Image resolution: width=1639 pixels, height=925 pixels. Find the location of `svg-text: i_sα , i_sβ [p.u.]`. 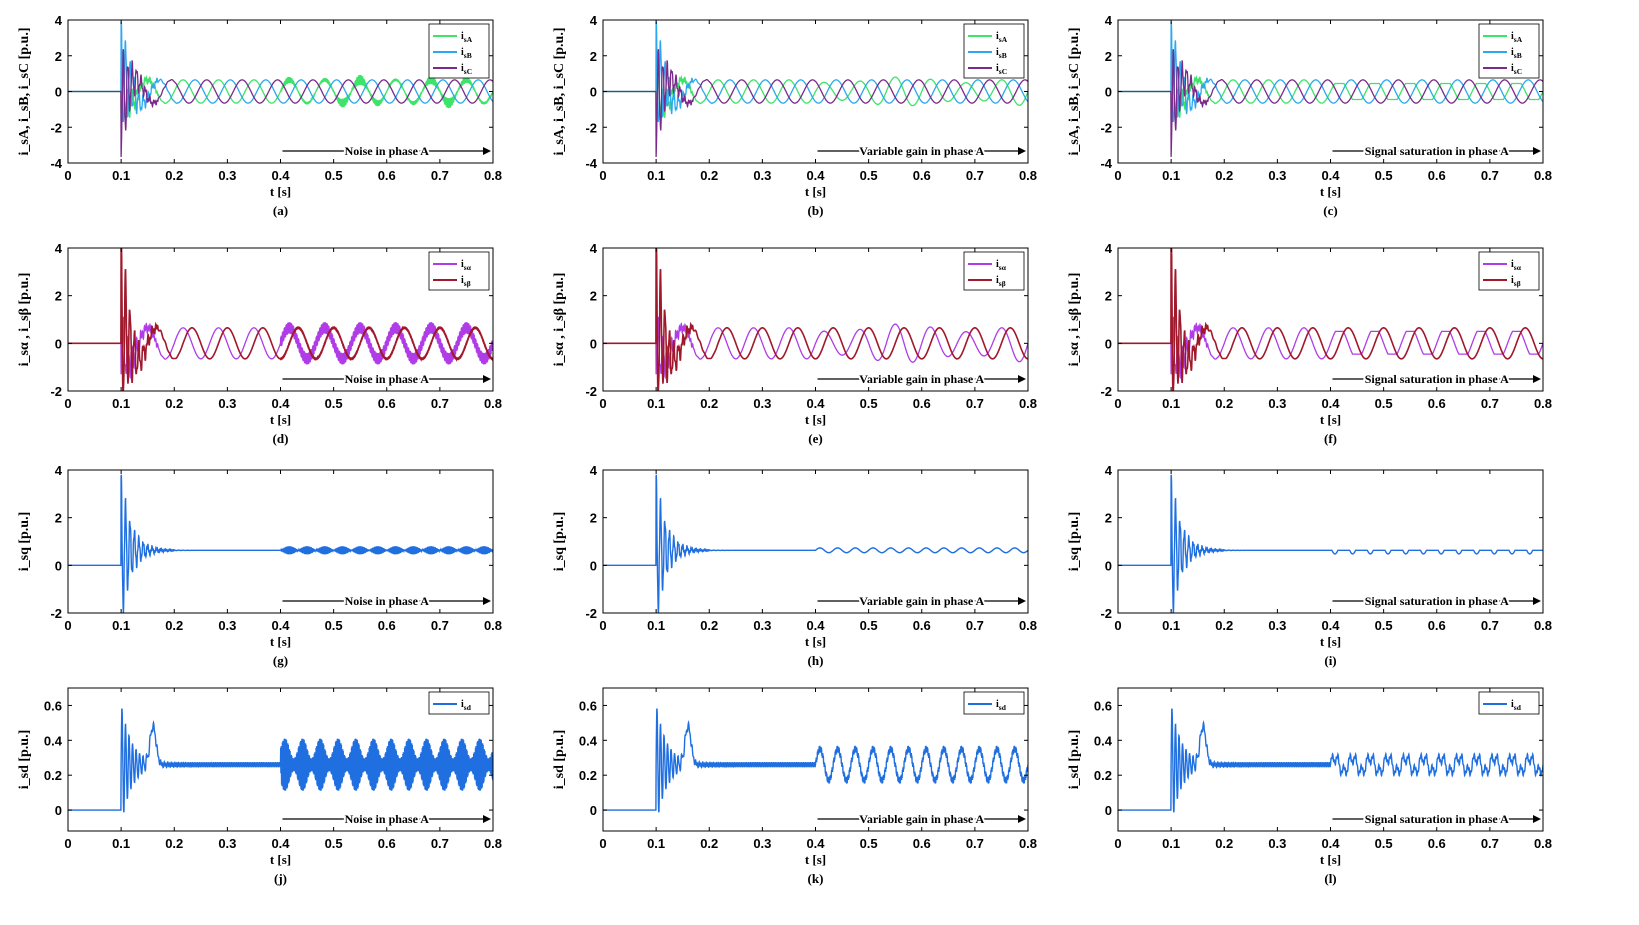

svg-text: i_sα , i_sβ [p.u.] is located at coordinates (24, 320).